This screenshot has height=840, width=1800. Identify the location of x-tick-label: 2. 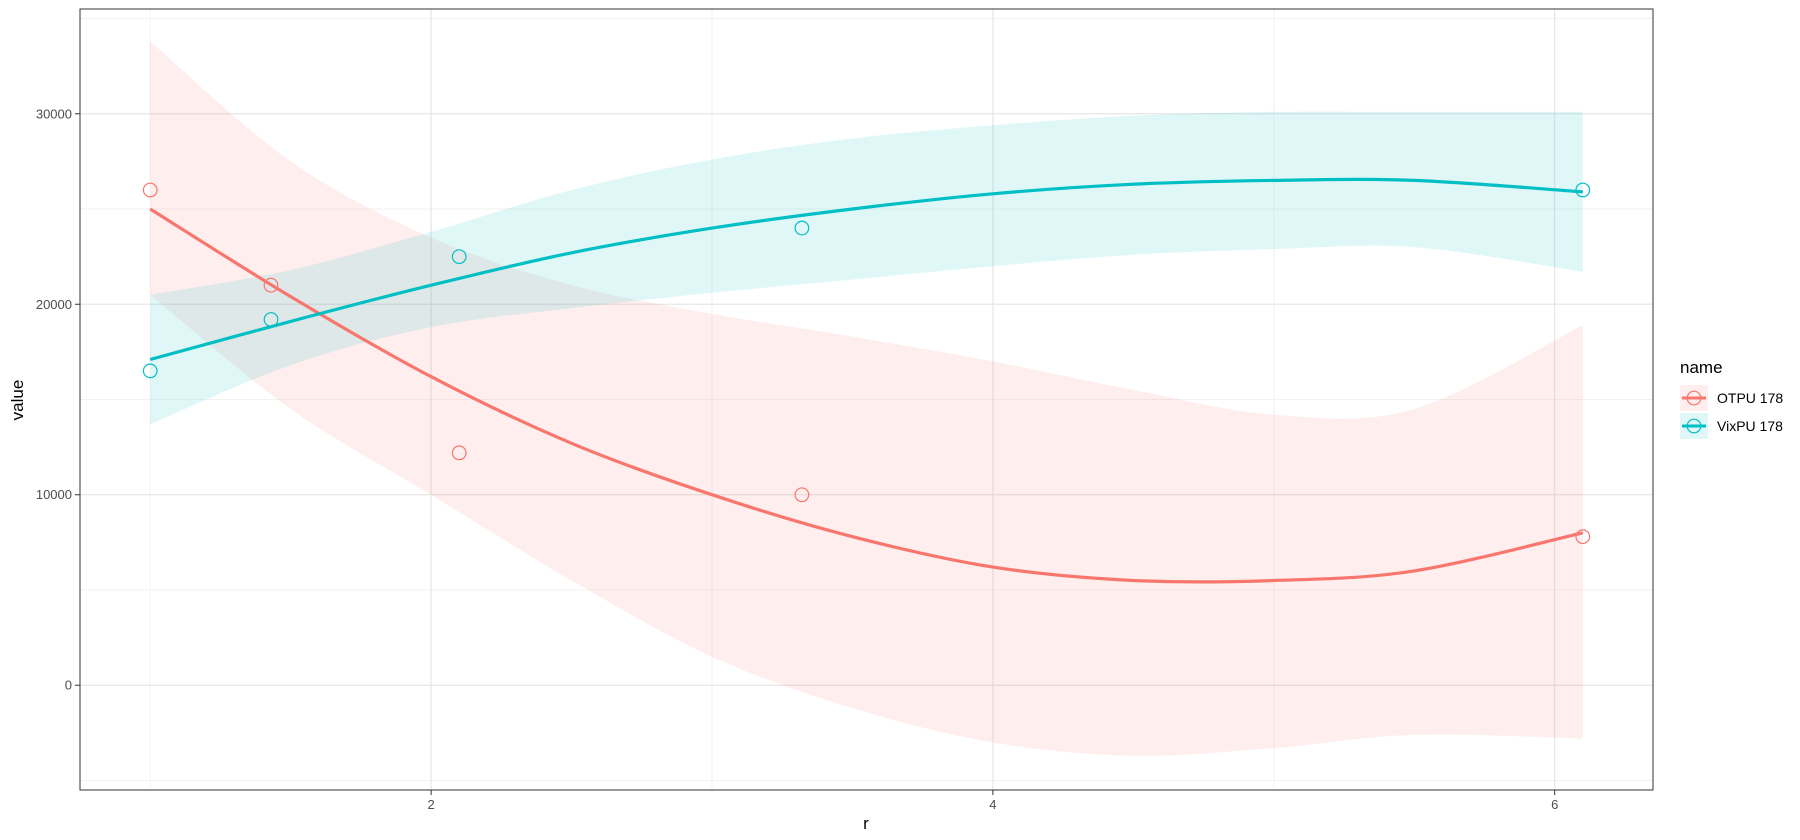
(430, 804).